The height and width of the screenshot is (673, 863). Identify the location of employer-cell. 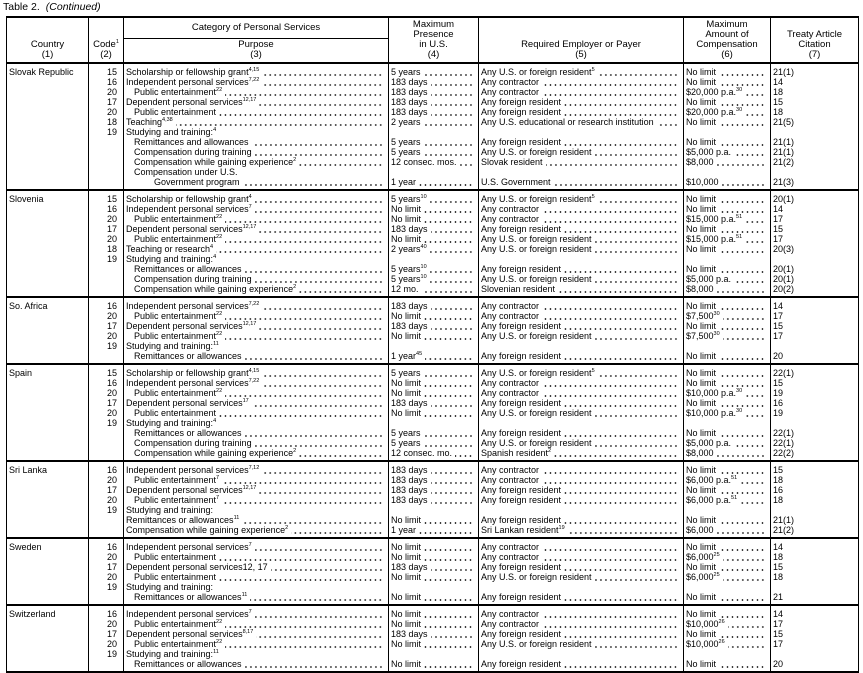
(581, 423).